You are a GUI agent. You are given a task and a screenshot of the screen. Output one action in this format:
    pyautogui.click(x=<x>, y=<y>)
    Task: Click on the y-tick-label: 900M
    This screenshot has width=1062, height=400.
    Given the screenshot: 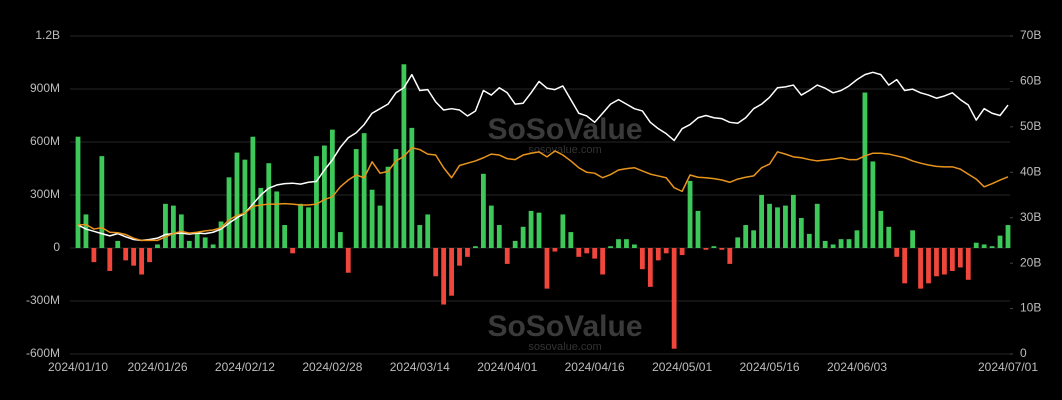 What is the action you would take?
    pyautogui.click(x=45, y=88)
    